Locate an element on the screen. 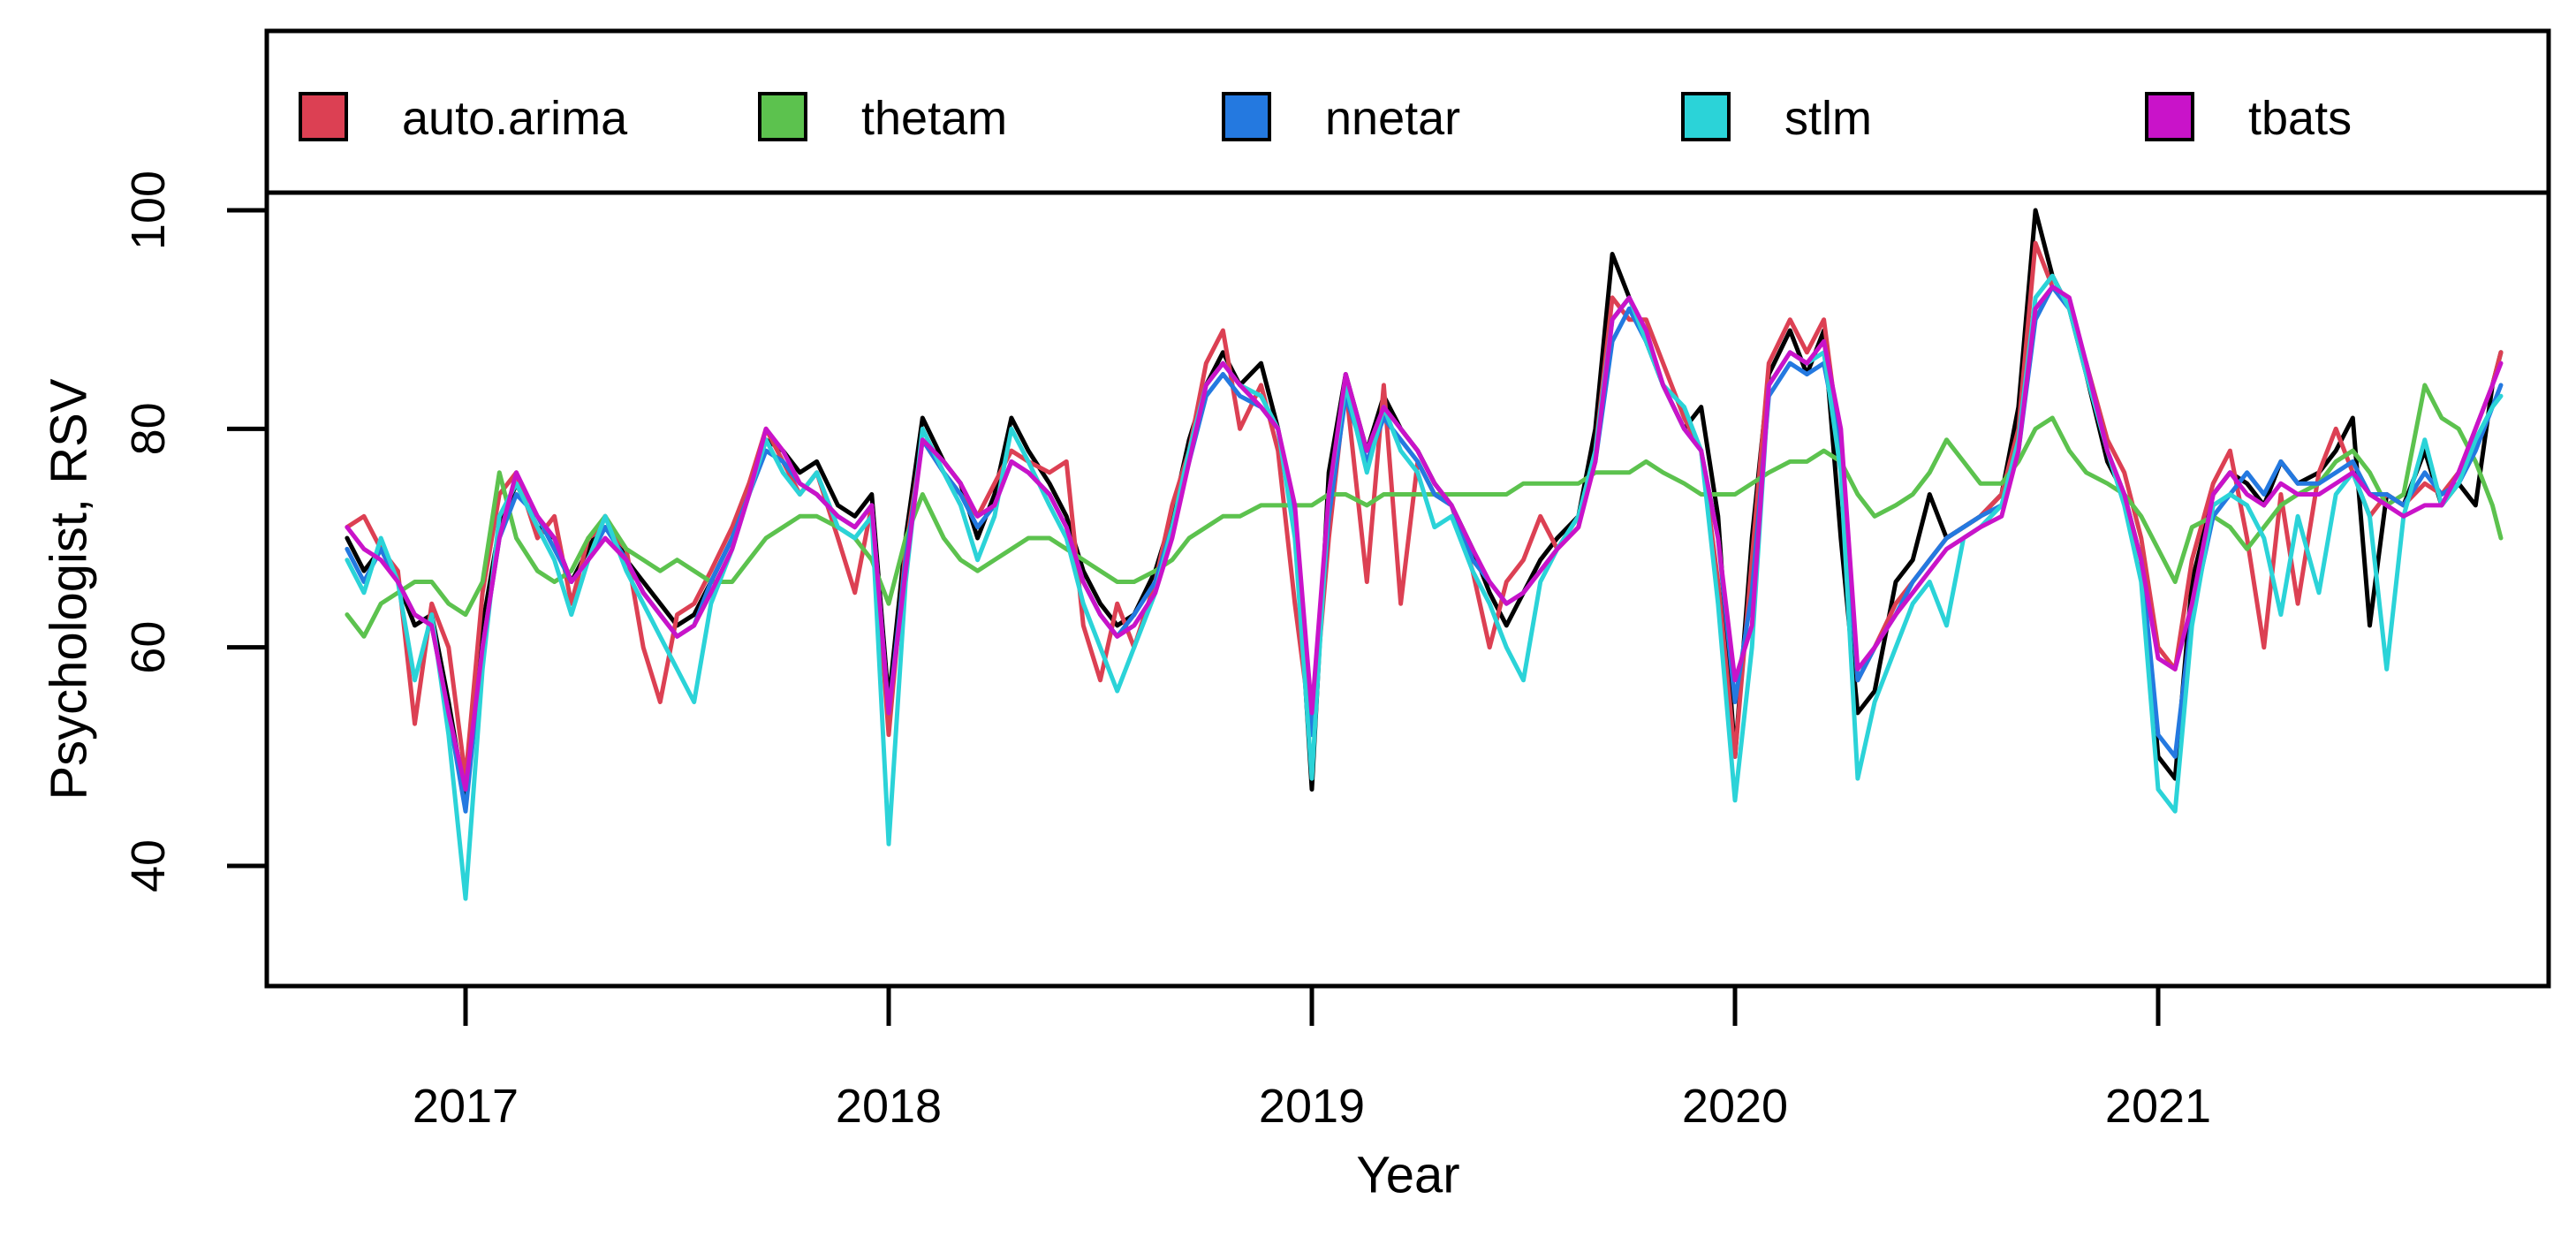 Image resolution: width=2576 pixels, height=1237 pixels. x-tick-label-2017: 2017 is located at coordinates (466, 1106).